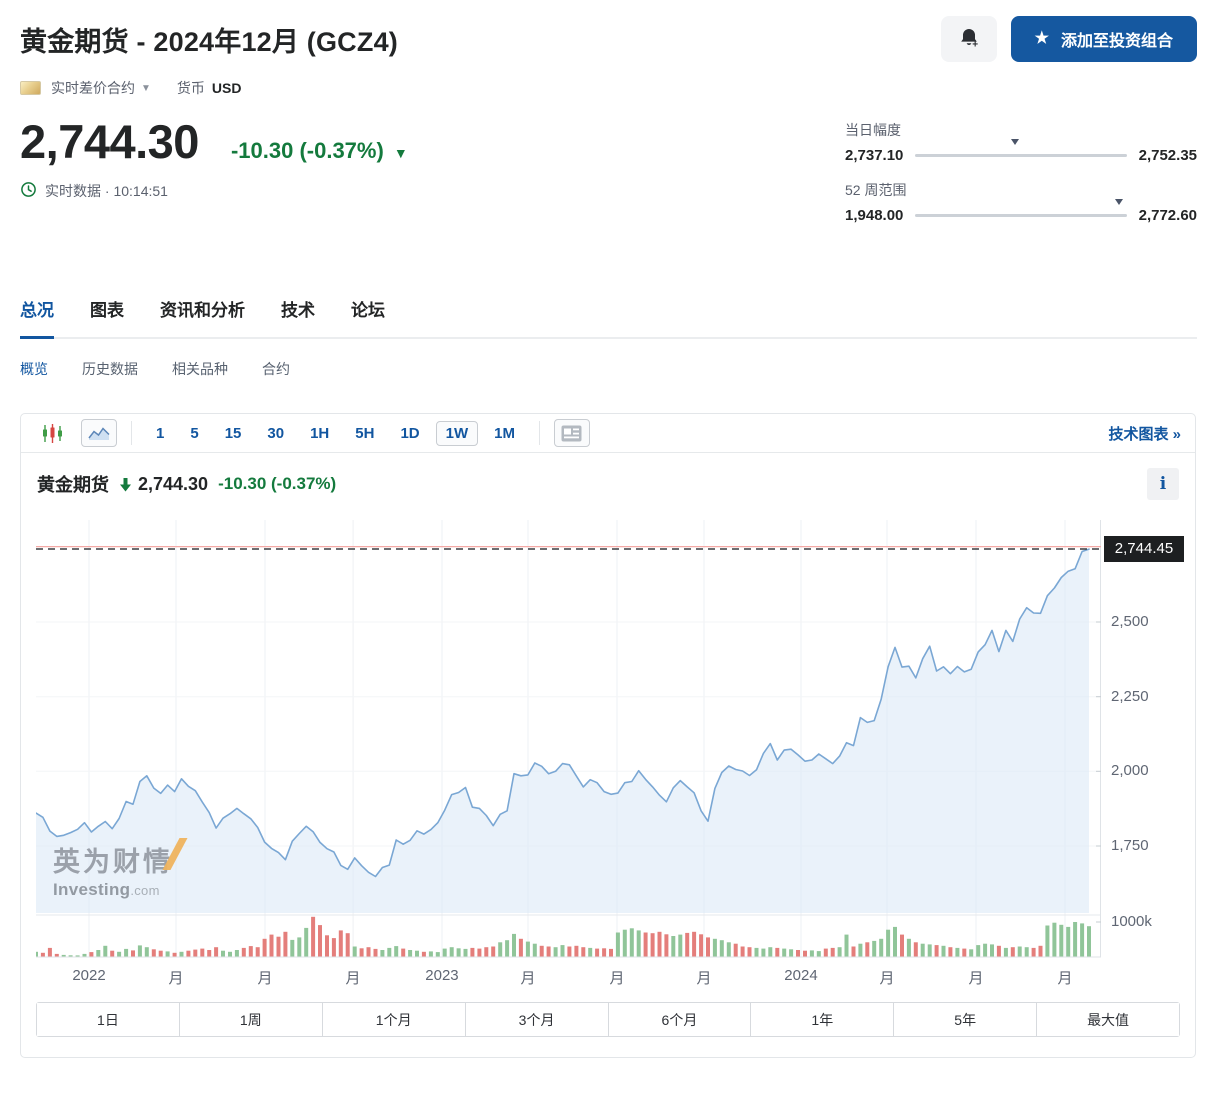 The width and height of the screenshot is (1217, 1113). What do you see at coordinates (276, 369) in the screenshot?
I see `subtab-contracts: 合约` at bounding box center [276, 369].